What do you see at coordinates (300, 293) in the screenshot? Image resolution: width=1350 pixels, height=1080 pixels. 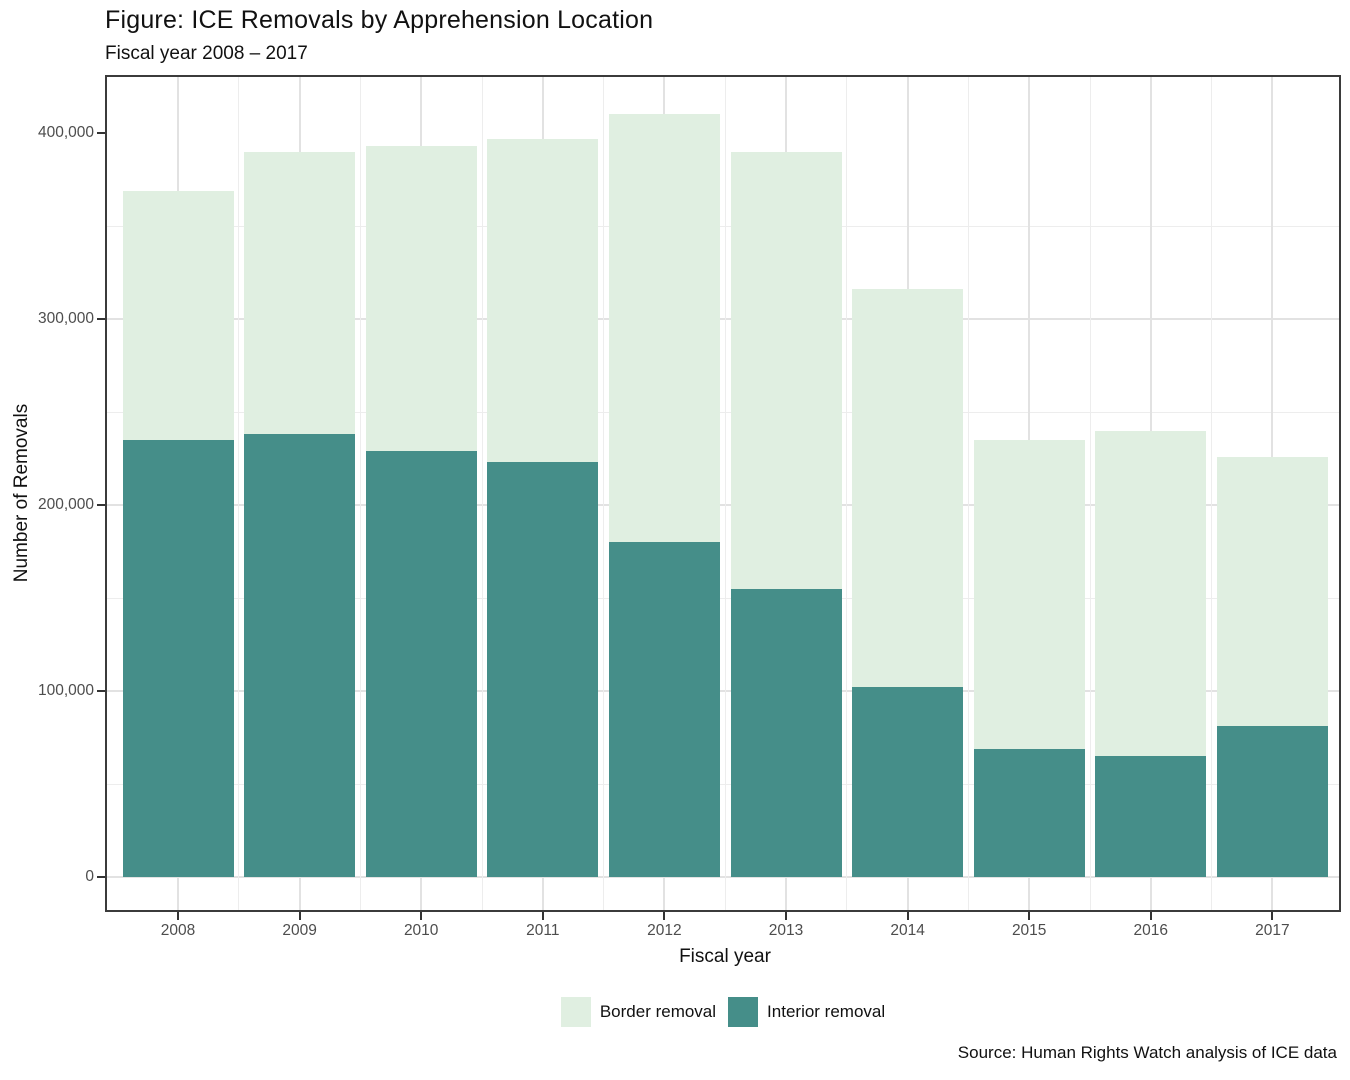 I see `bar-segment-2009-border-removal` at bounding box center [300, 293].